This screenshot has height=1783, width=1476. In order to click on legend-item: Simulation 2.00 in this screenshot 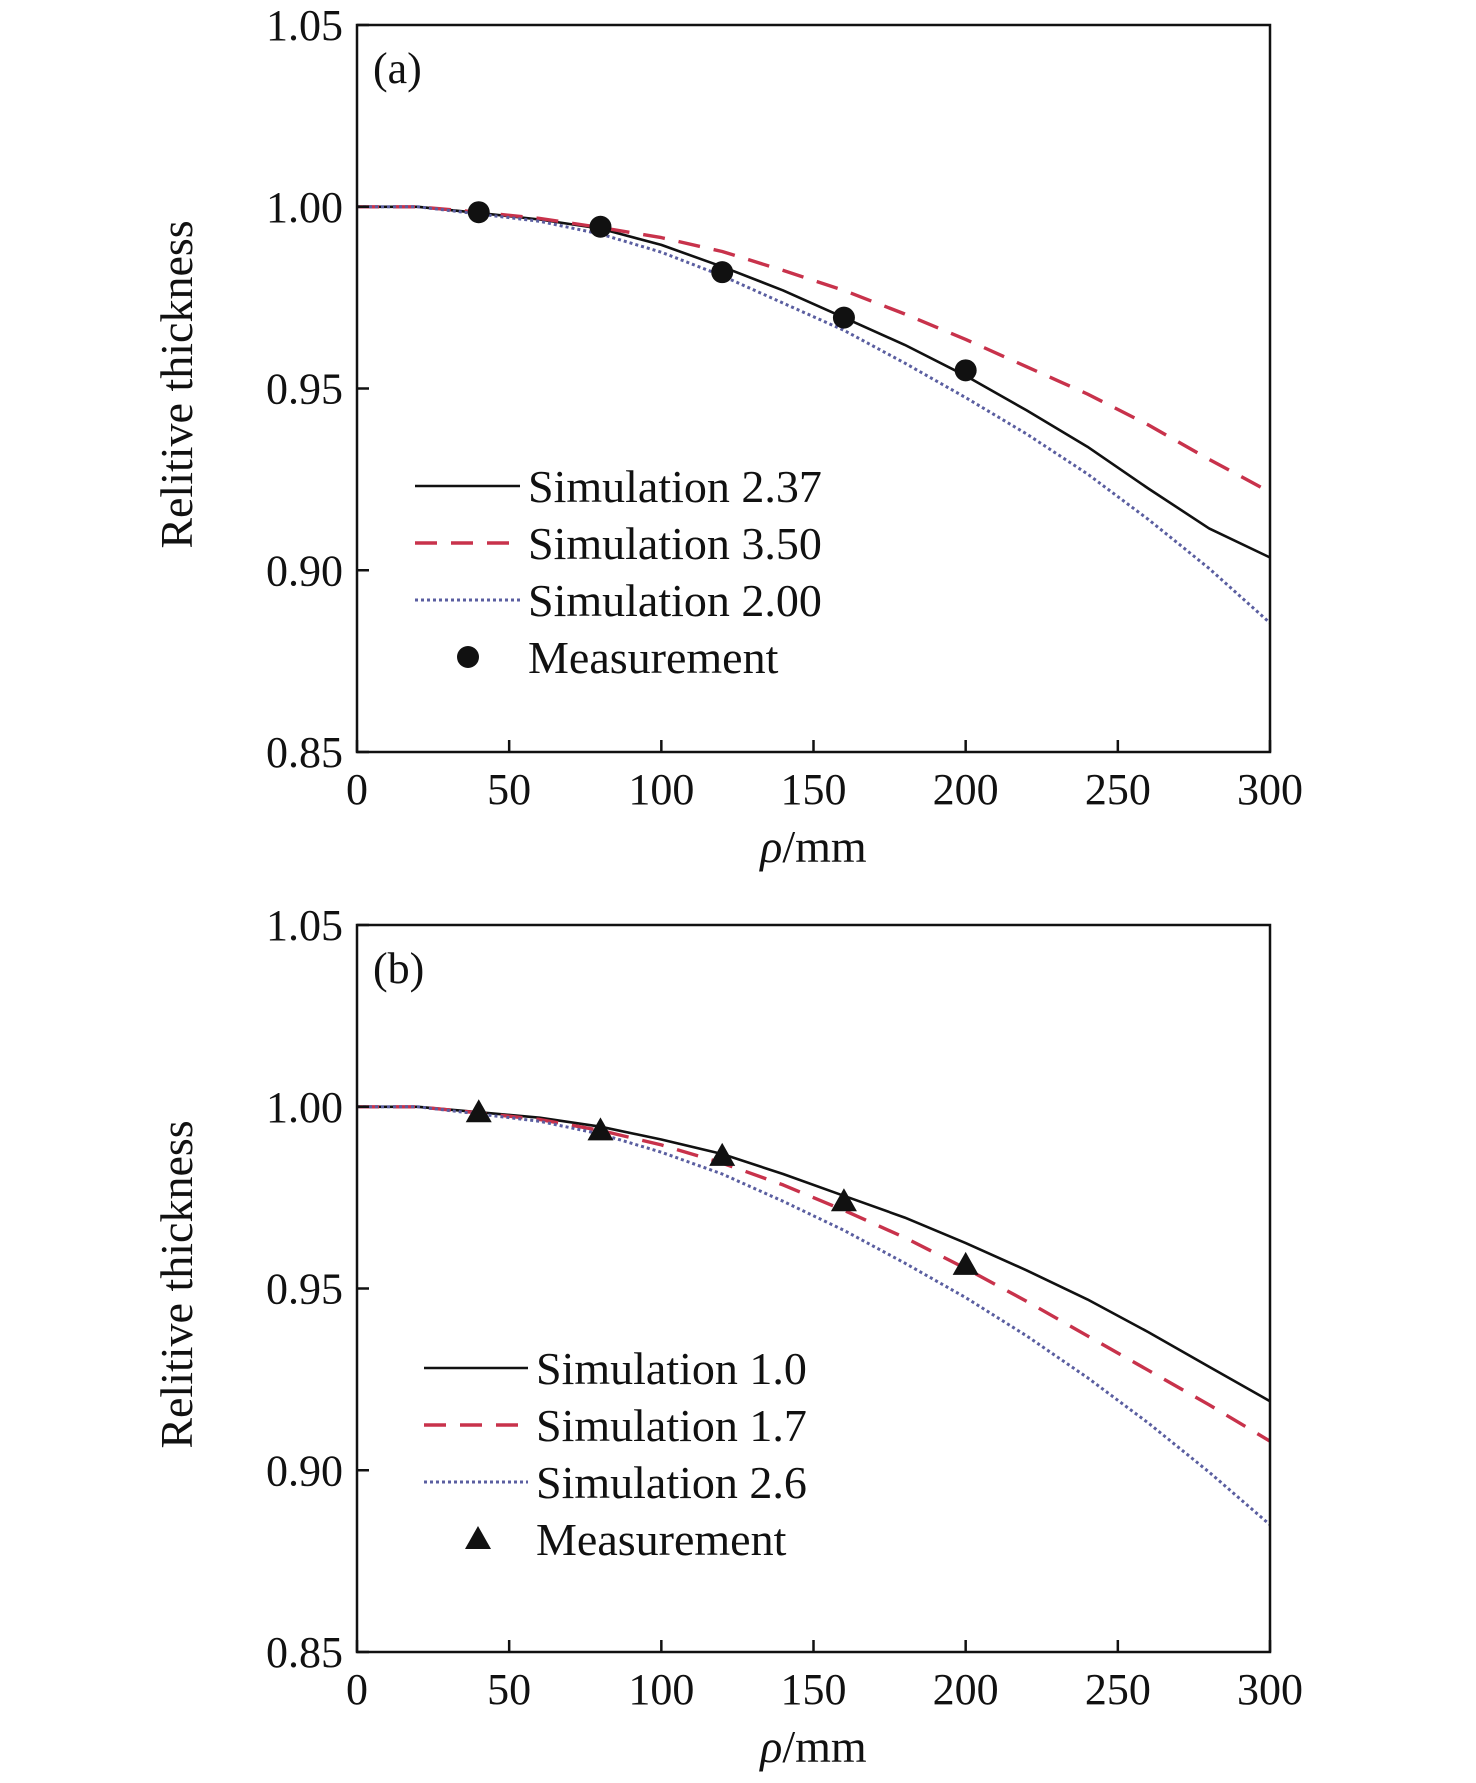, I will do `click(618, 600)`.